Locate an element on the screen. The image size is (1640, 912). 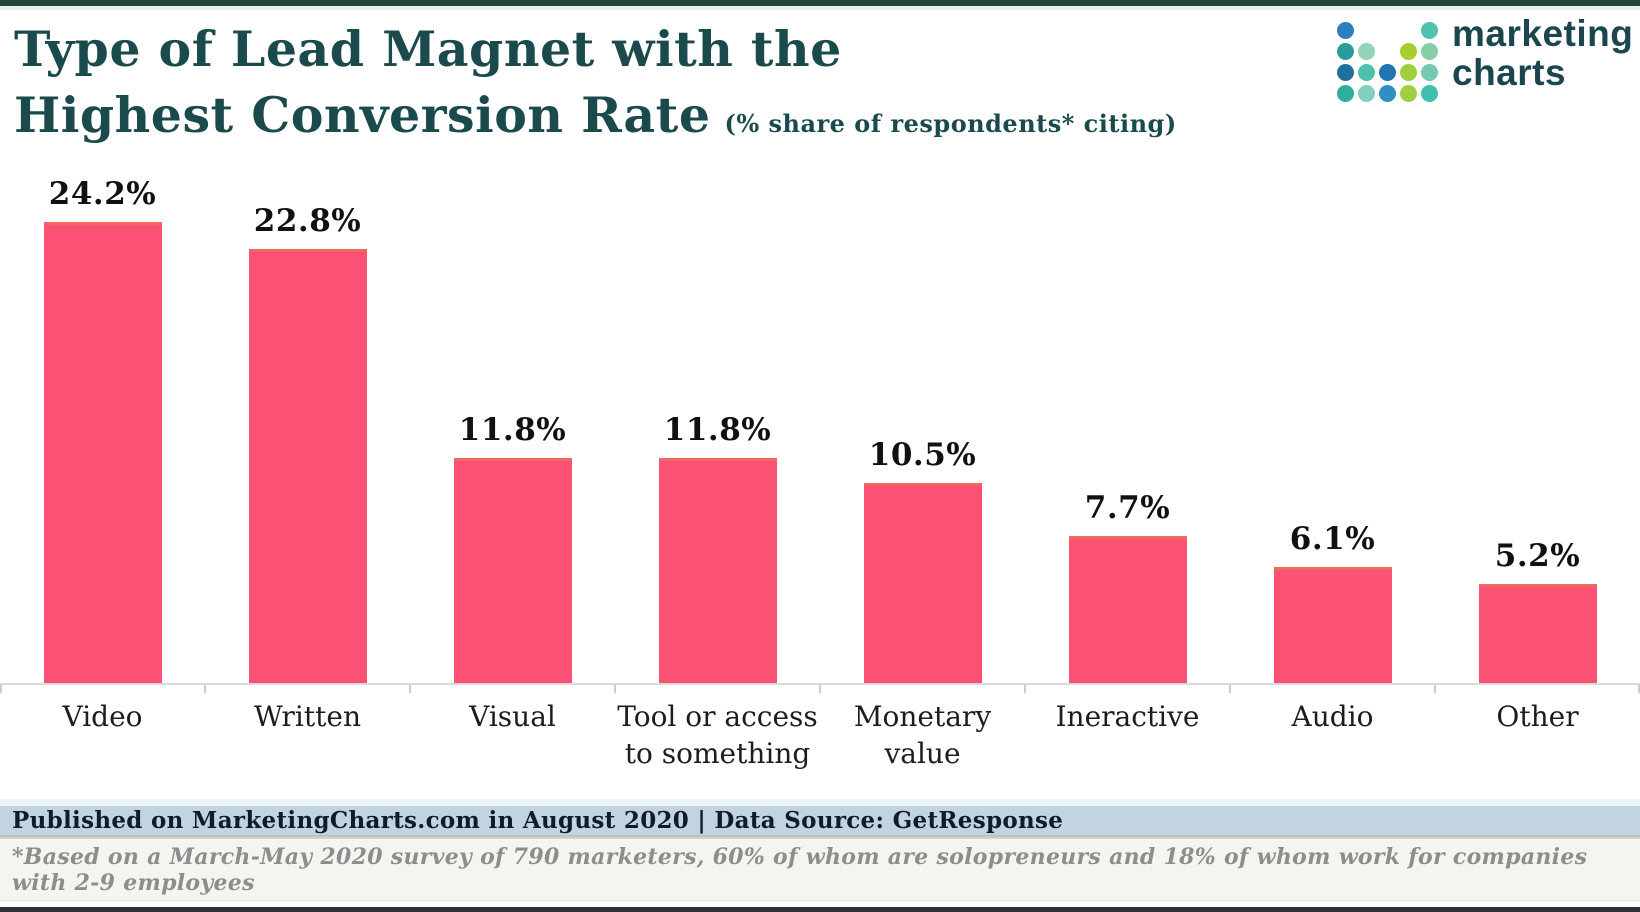
published-band-edge is located at coordinates (820, 837).